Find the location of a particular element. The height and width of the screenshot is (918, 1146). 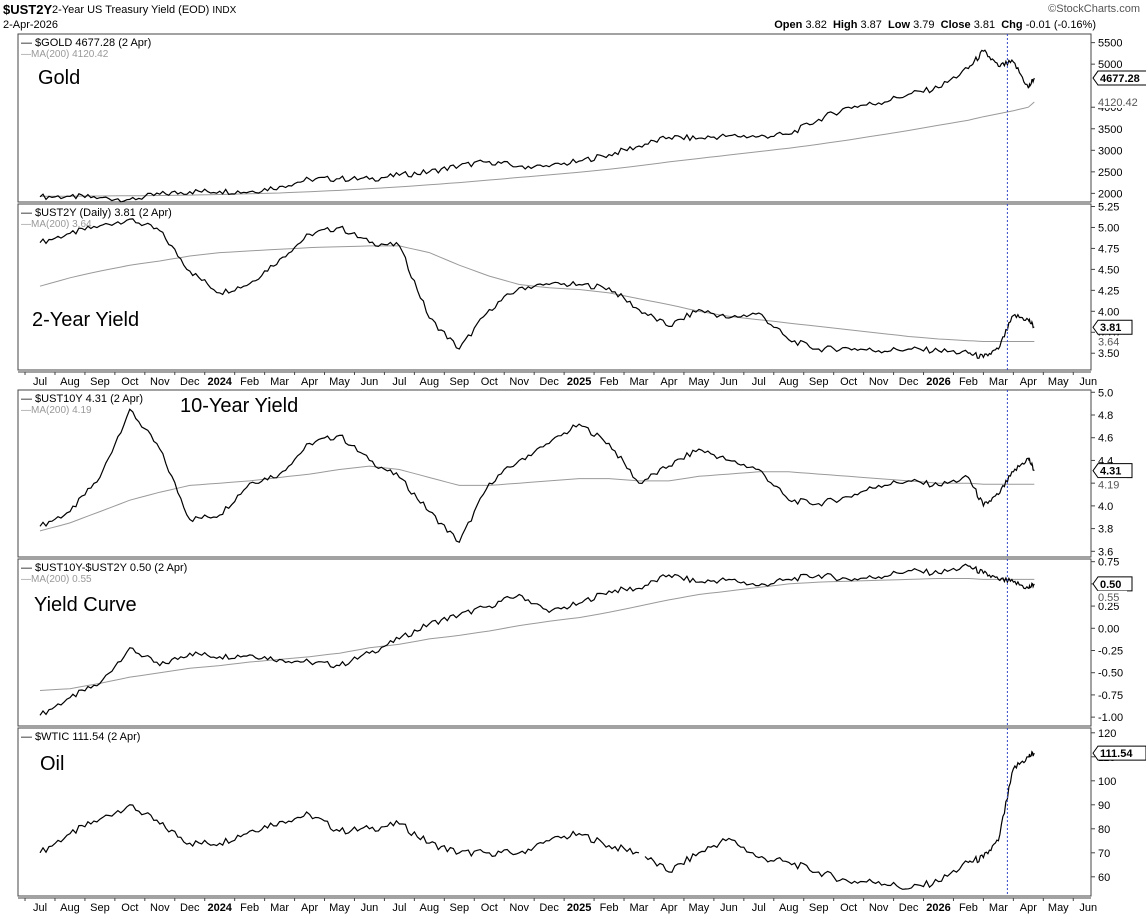

y-tick-label: -0.25 is located at coordinates (1110, 651).